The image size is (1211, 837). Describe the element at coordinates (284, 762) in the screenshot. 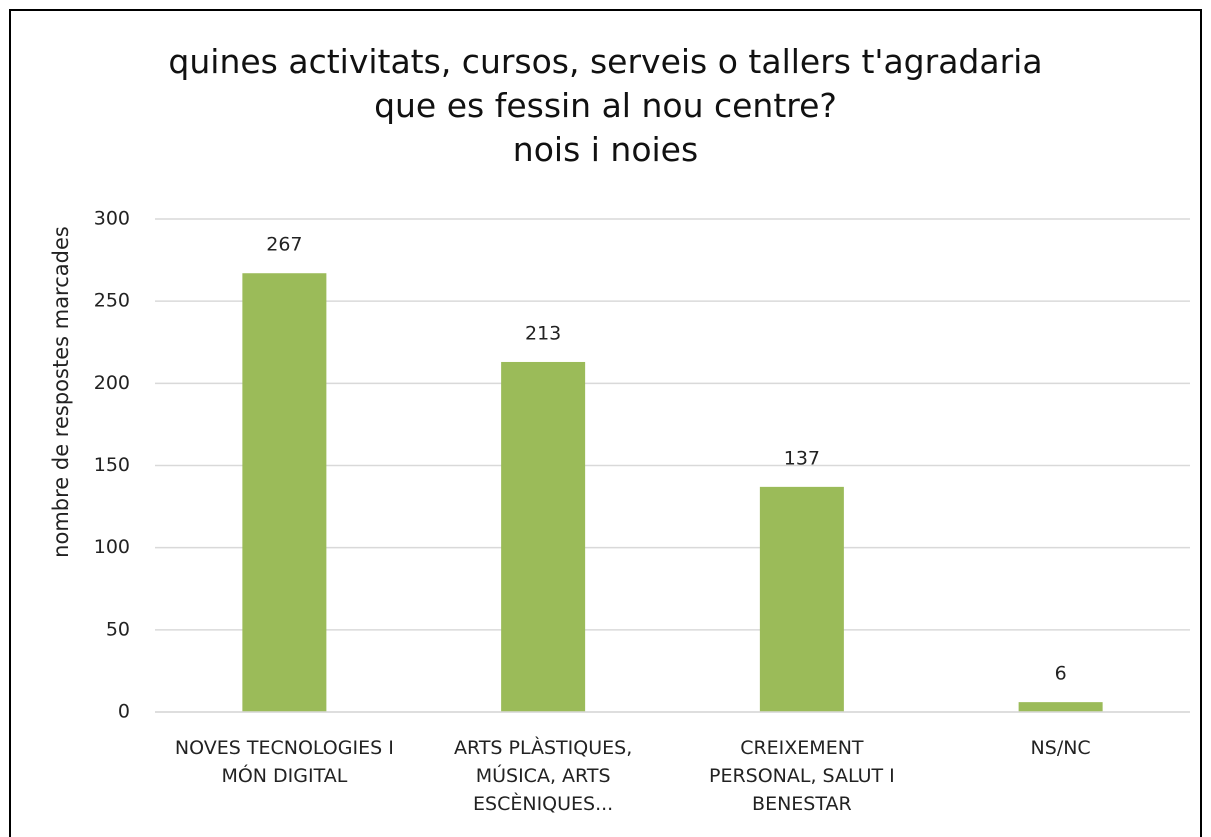

I see `x-tick-label: NOVES TECNOLOGIES I MÓN DIGITAL` at that location.